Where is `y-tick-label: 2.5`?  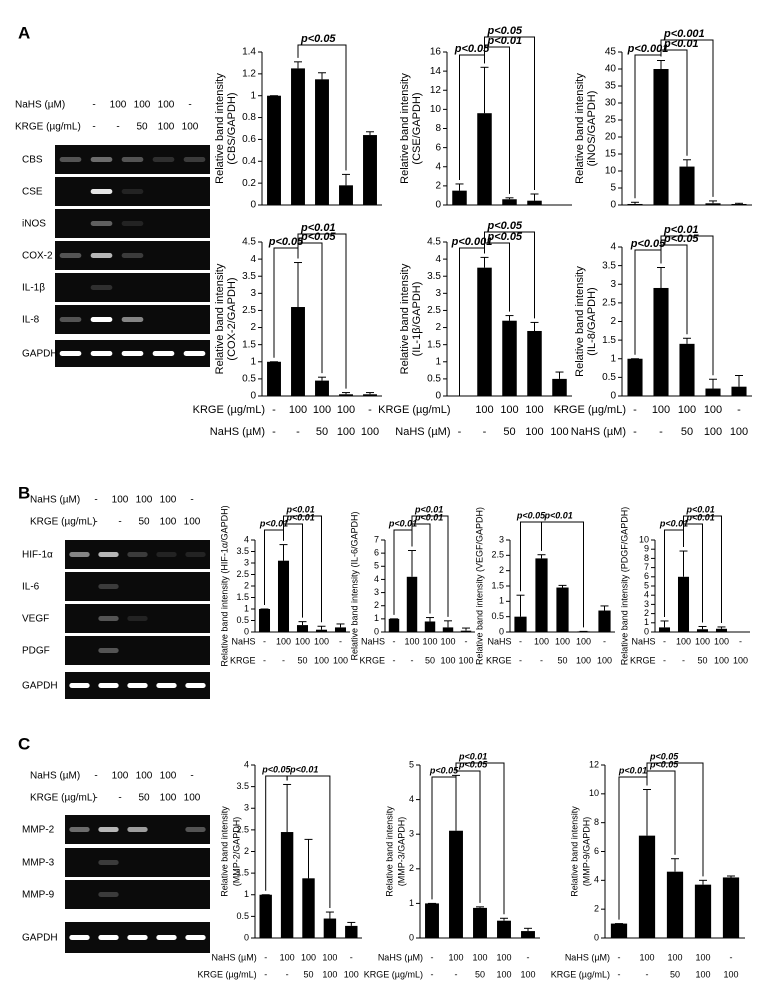 y-tick-label: 2.5 is located at coordinates (249, 310).